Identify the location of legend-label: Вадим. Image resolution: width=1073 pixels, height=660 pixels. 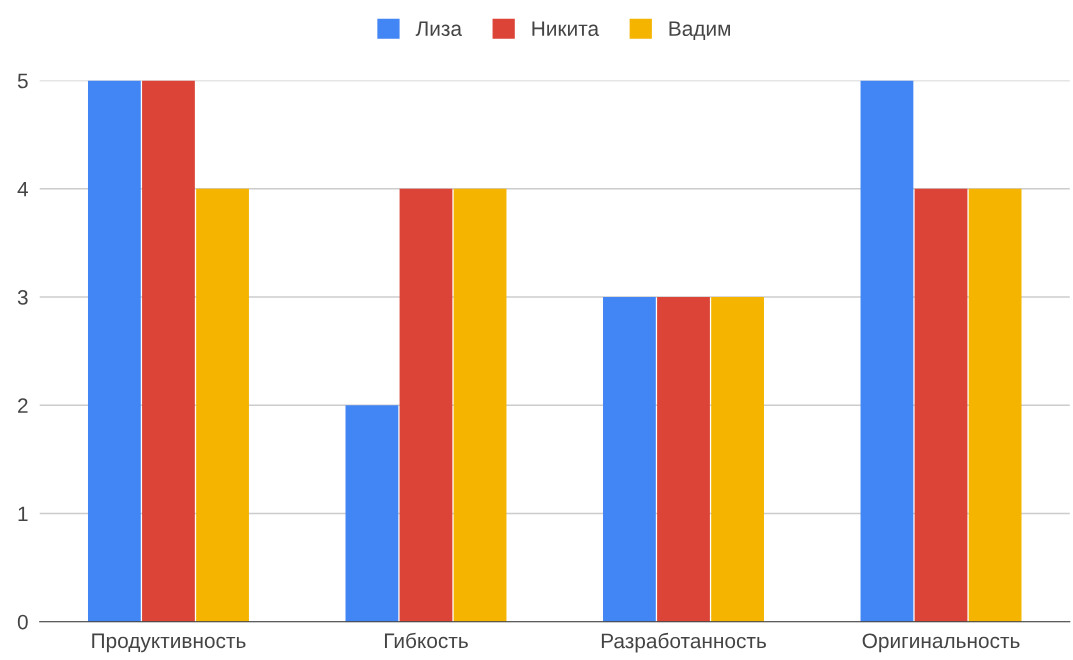
(699, 30).